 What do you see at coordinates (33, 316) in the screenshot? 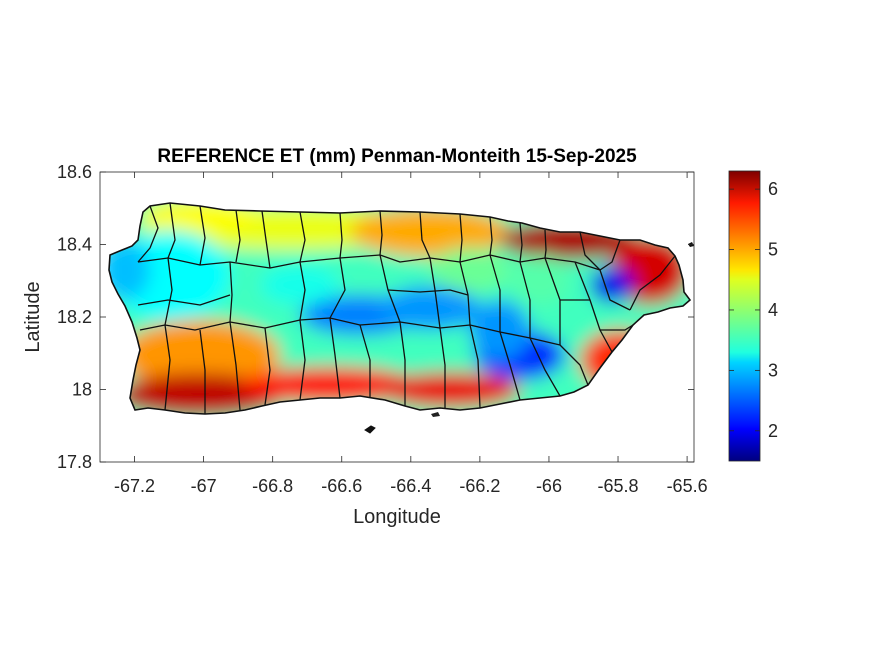
I see `y-axis-label: Latitude` at bounding box center [33, 316].